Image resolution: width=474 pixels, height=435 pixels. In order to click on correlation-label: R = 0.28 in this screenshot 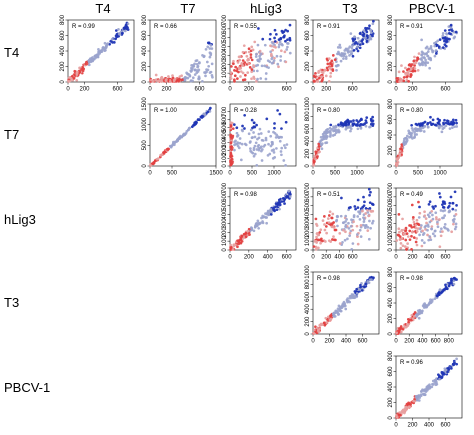, I will do `click(246, 111)`.